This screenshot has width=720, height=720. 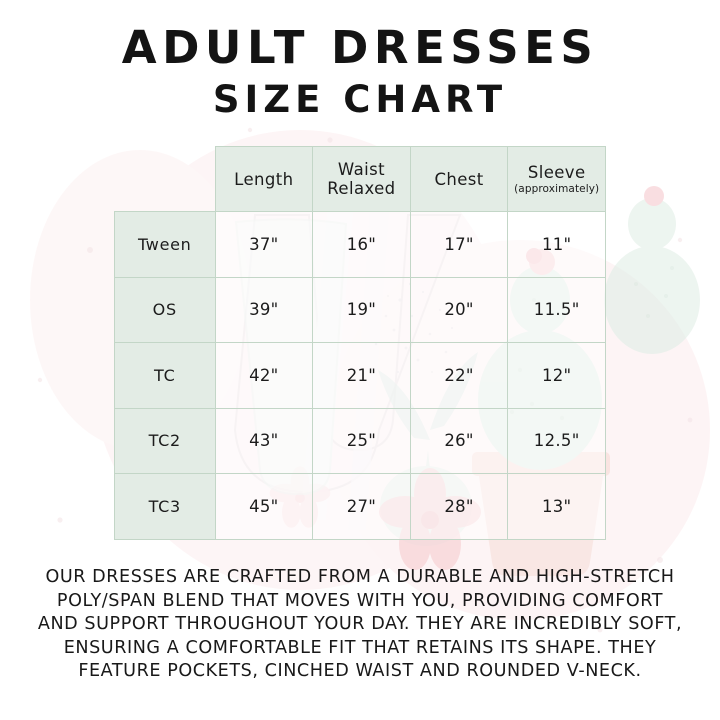 What do you see at coordinates (459, 440) in the screenshot?
I see `cell-tc2-chest: 26"` at bounding box center [459, 440].